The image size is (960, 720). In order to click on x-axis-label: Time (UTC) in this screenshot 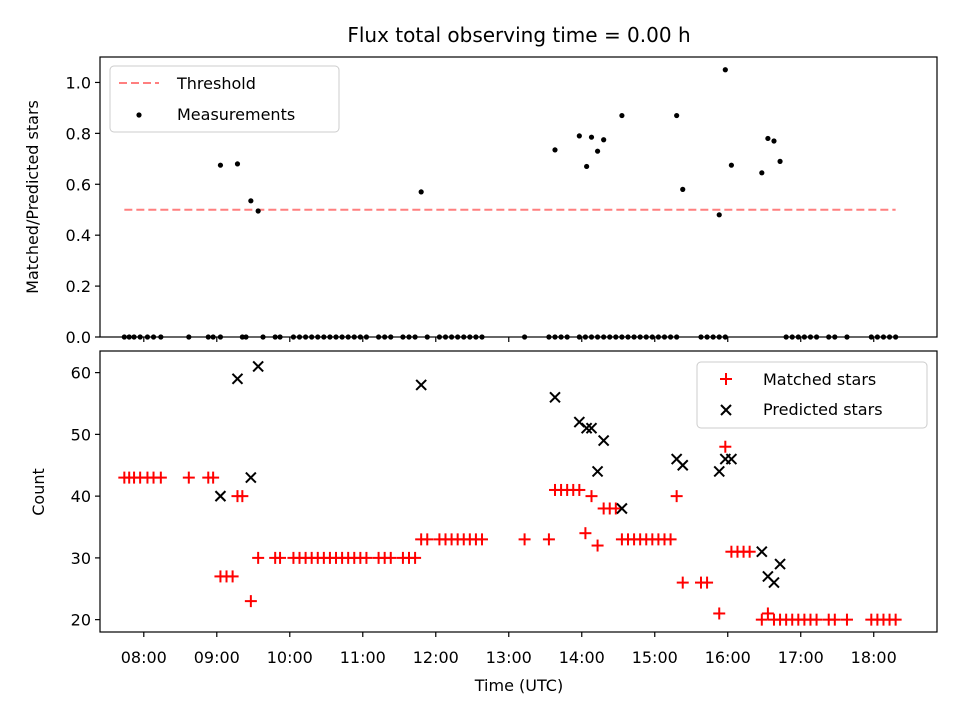, I will do `click(518, 685)`.